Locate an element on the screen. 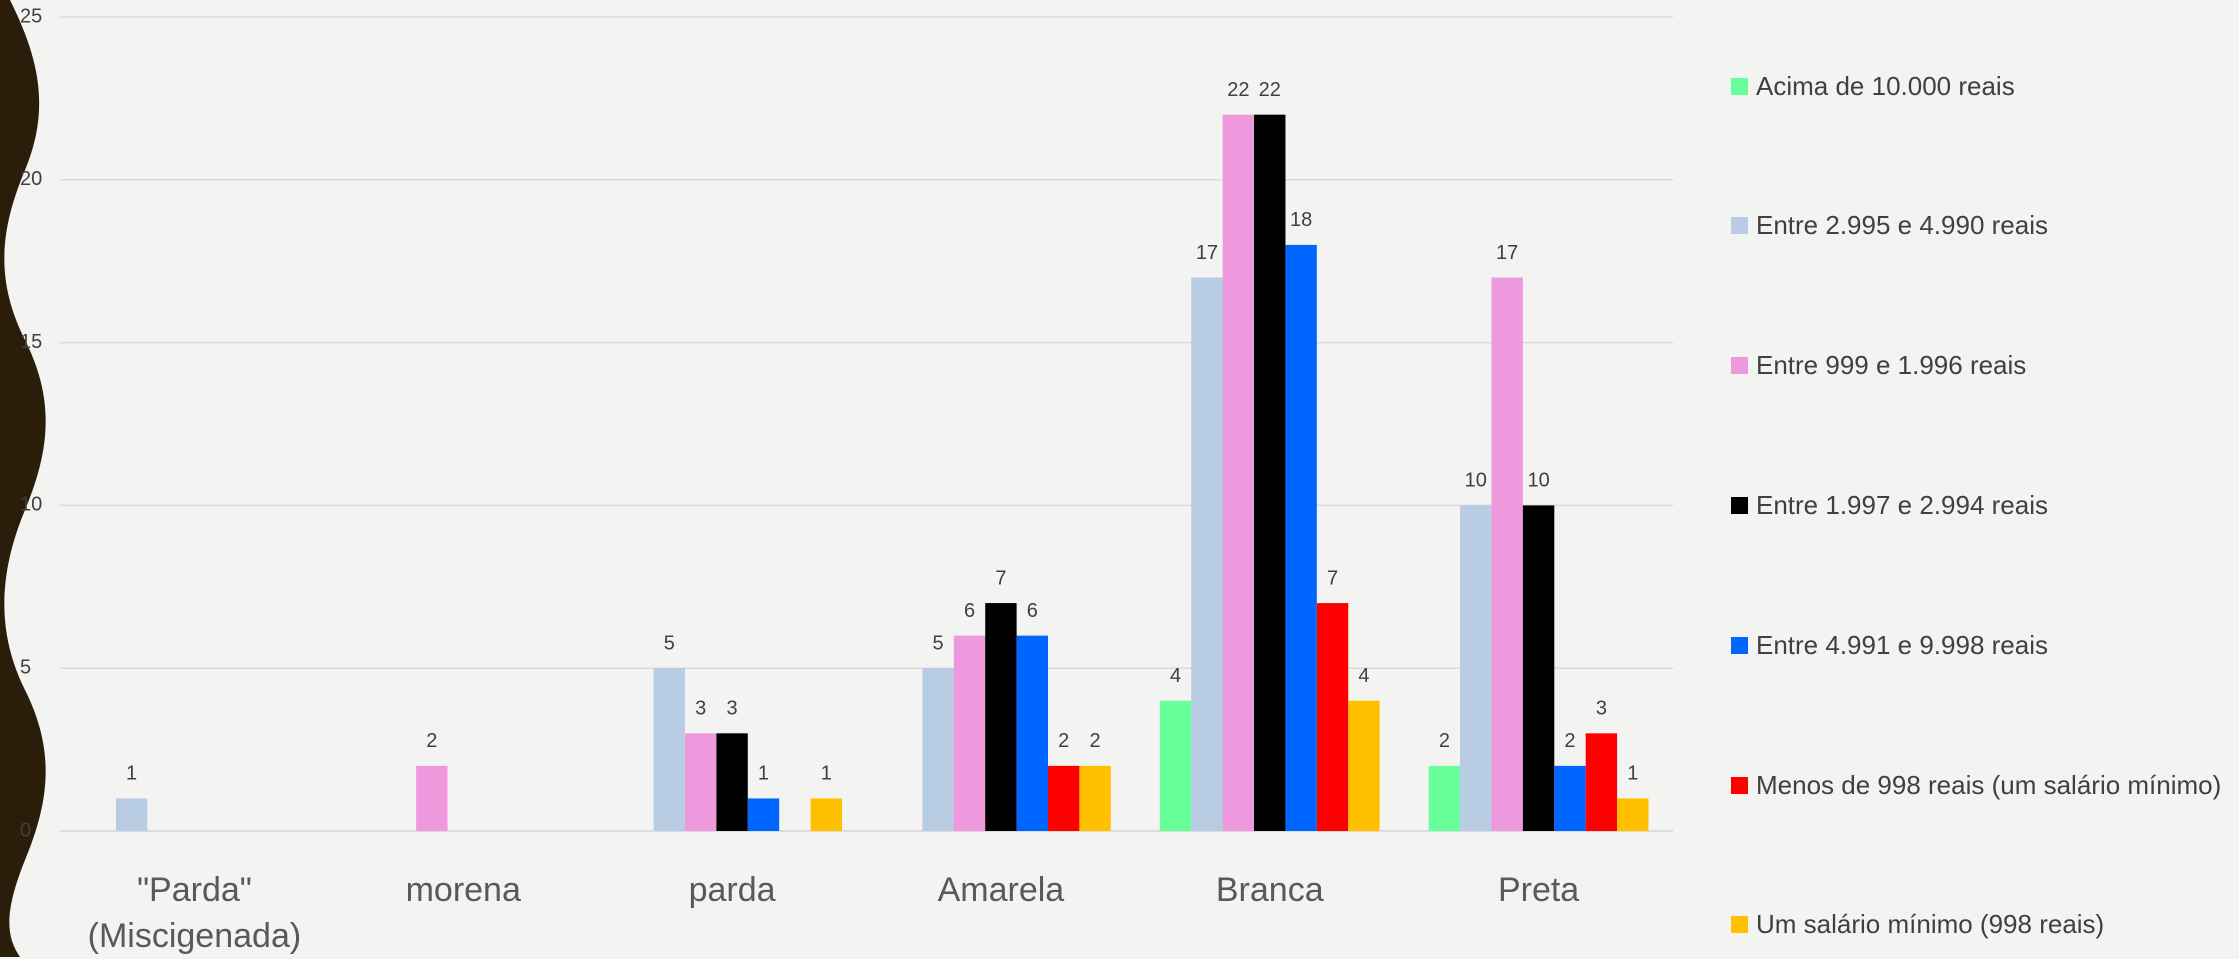 The height and width of the screenshot is (959, 2239). legend-label: Entre 1.997 e 2.994 reais is located at coordinates (1902, 504).